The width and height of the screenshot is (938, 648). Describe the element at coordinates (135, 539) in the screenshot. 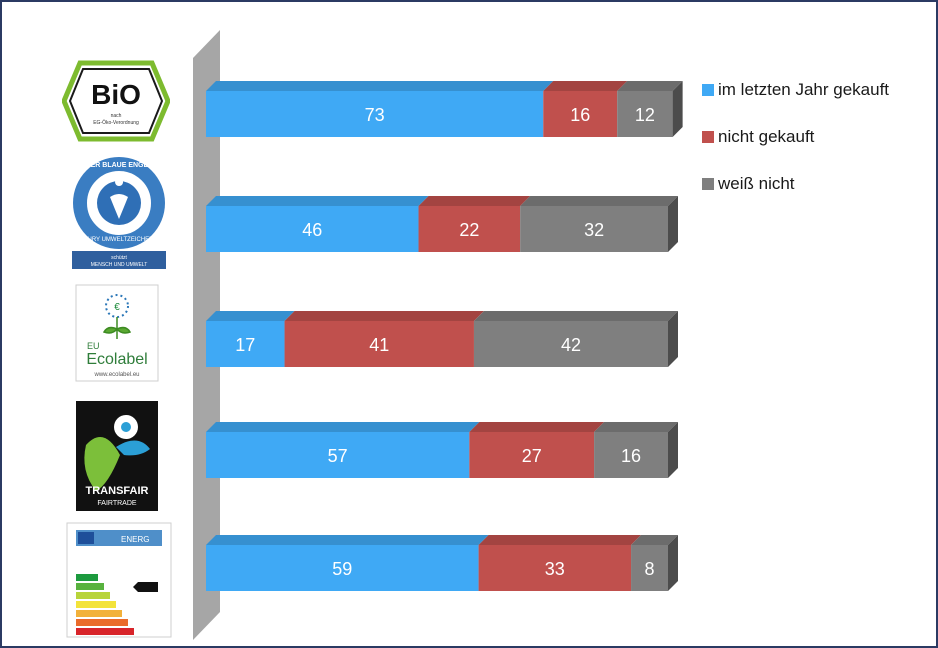

I see `energy-label-title: ENERG` at that location.